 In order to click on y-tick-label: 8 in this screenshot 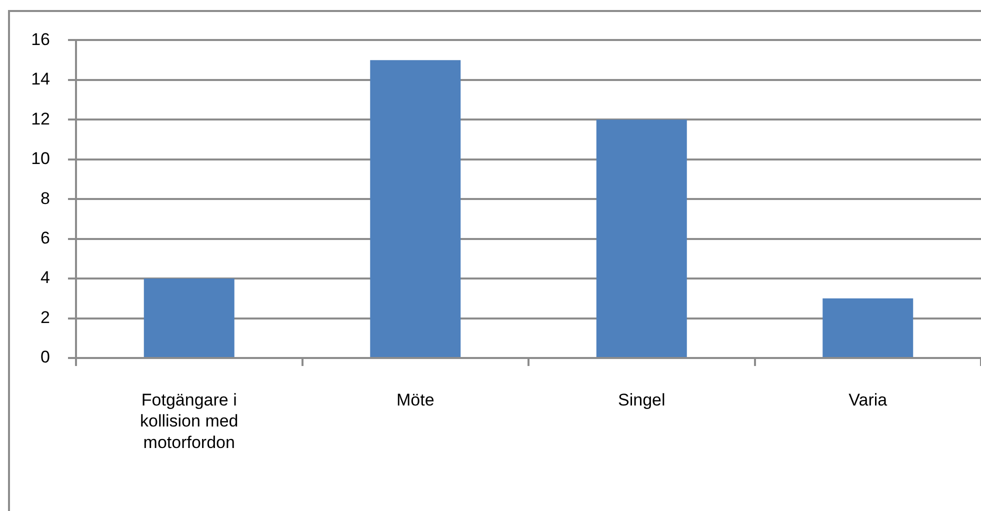, I will do `click(45, 198)`.